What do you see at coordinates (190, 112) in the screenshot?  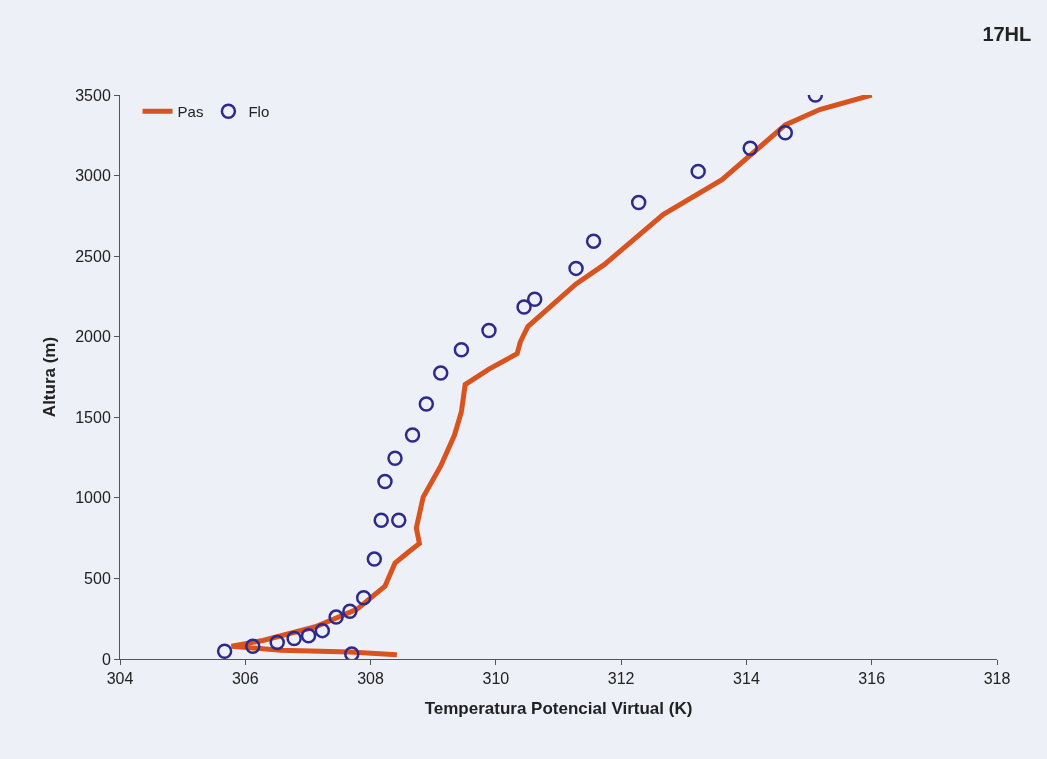 I see `legend-label: Pas` at bounding box center [190, 112].